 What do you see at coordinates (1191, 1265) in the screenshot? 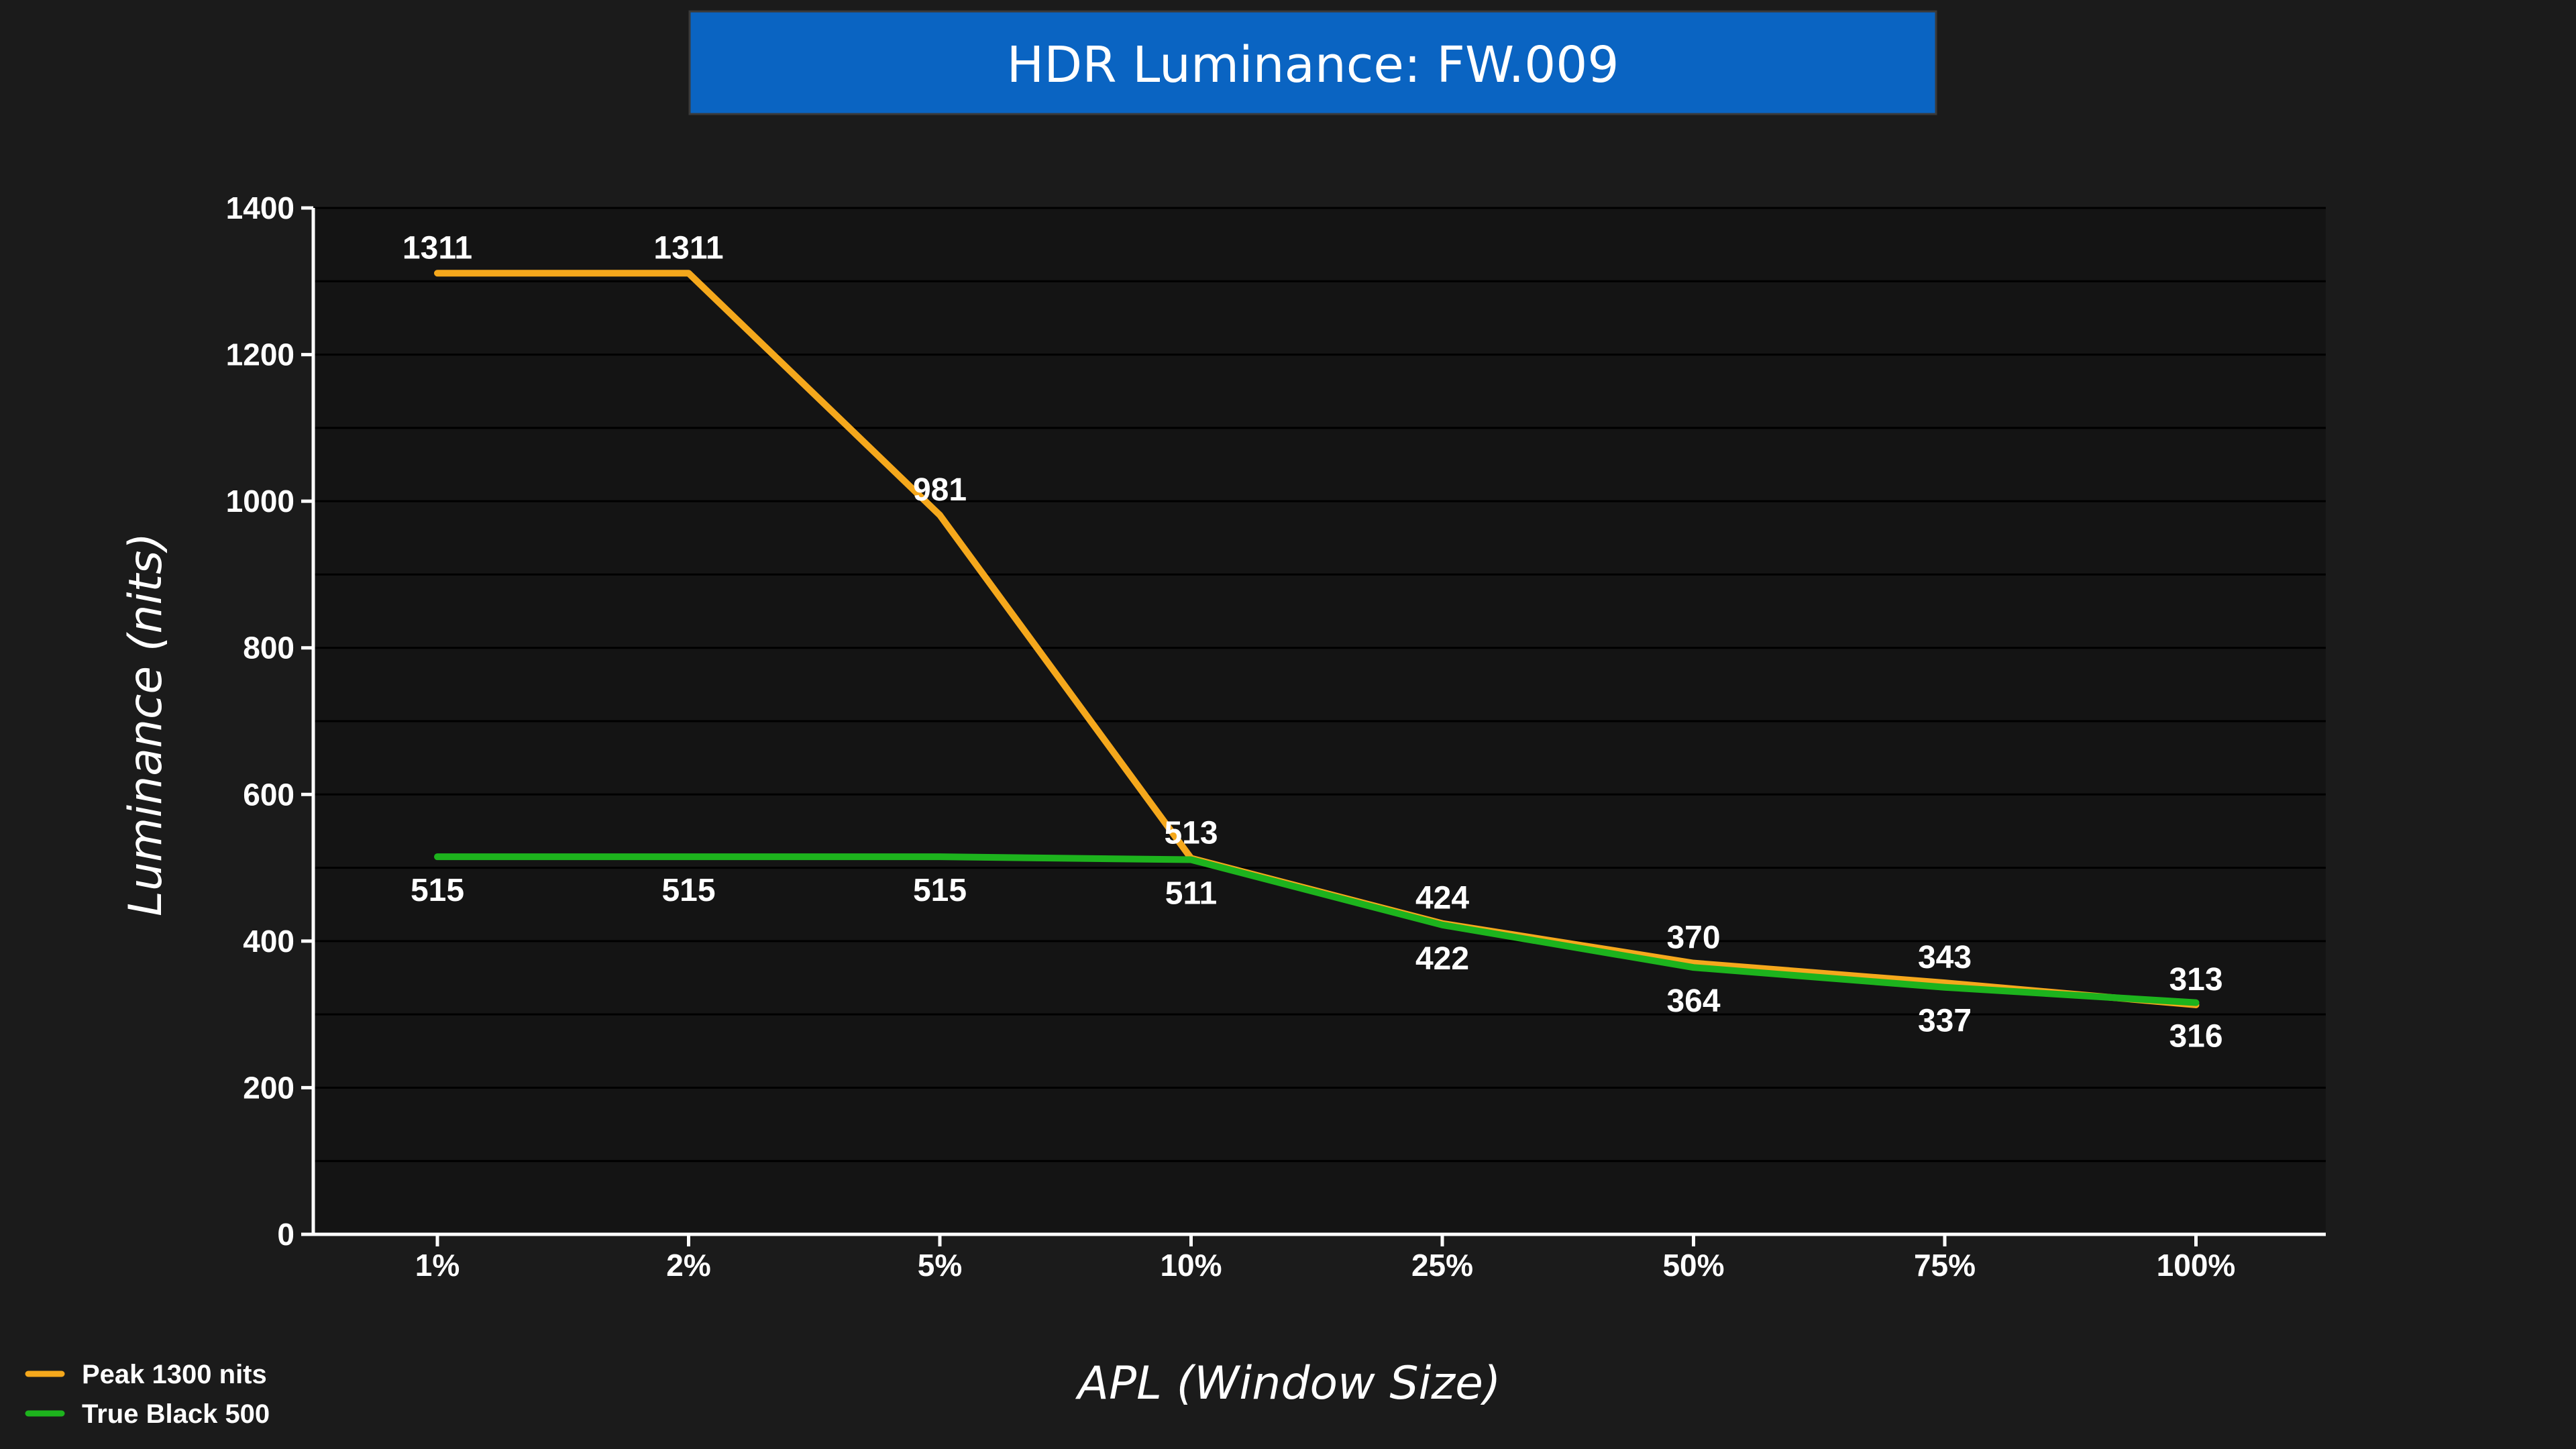
I see `x-tick-label: 10%` at bounding box center [1191, 1265].